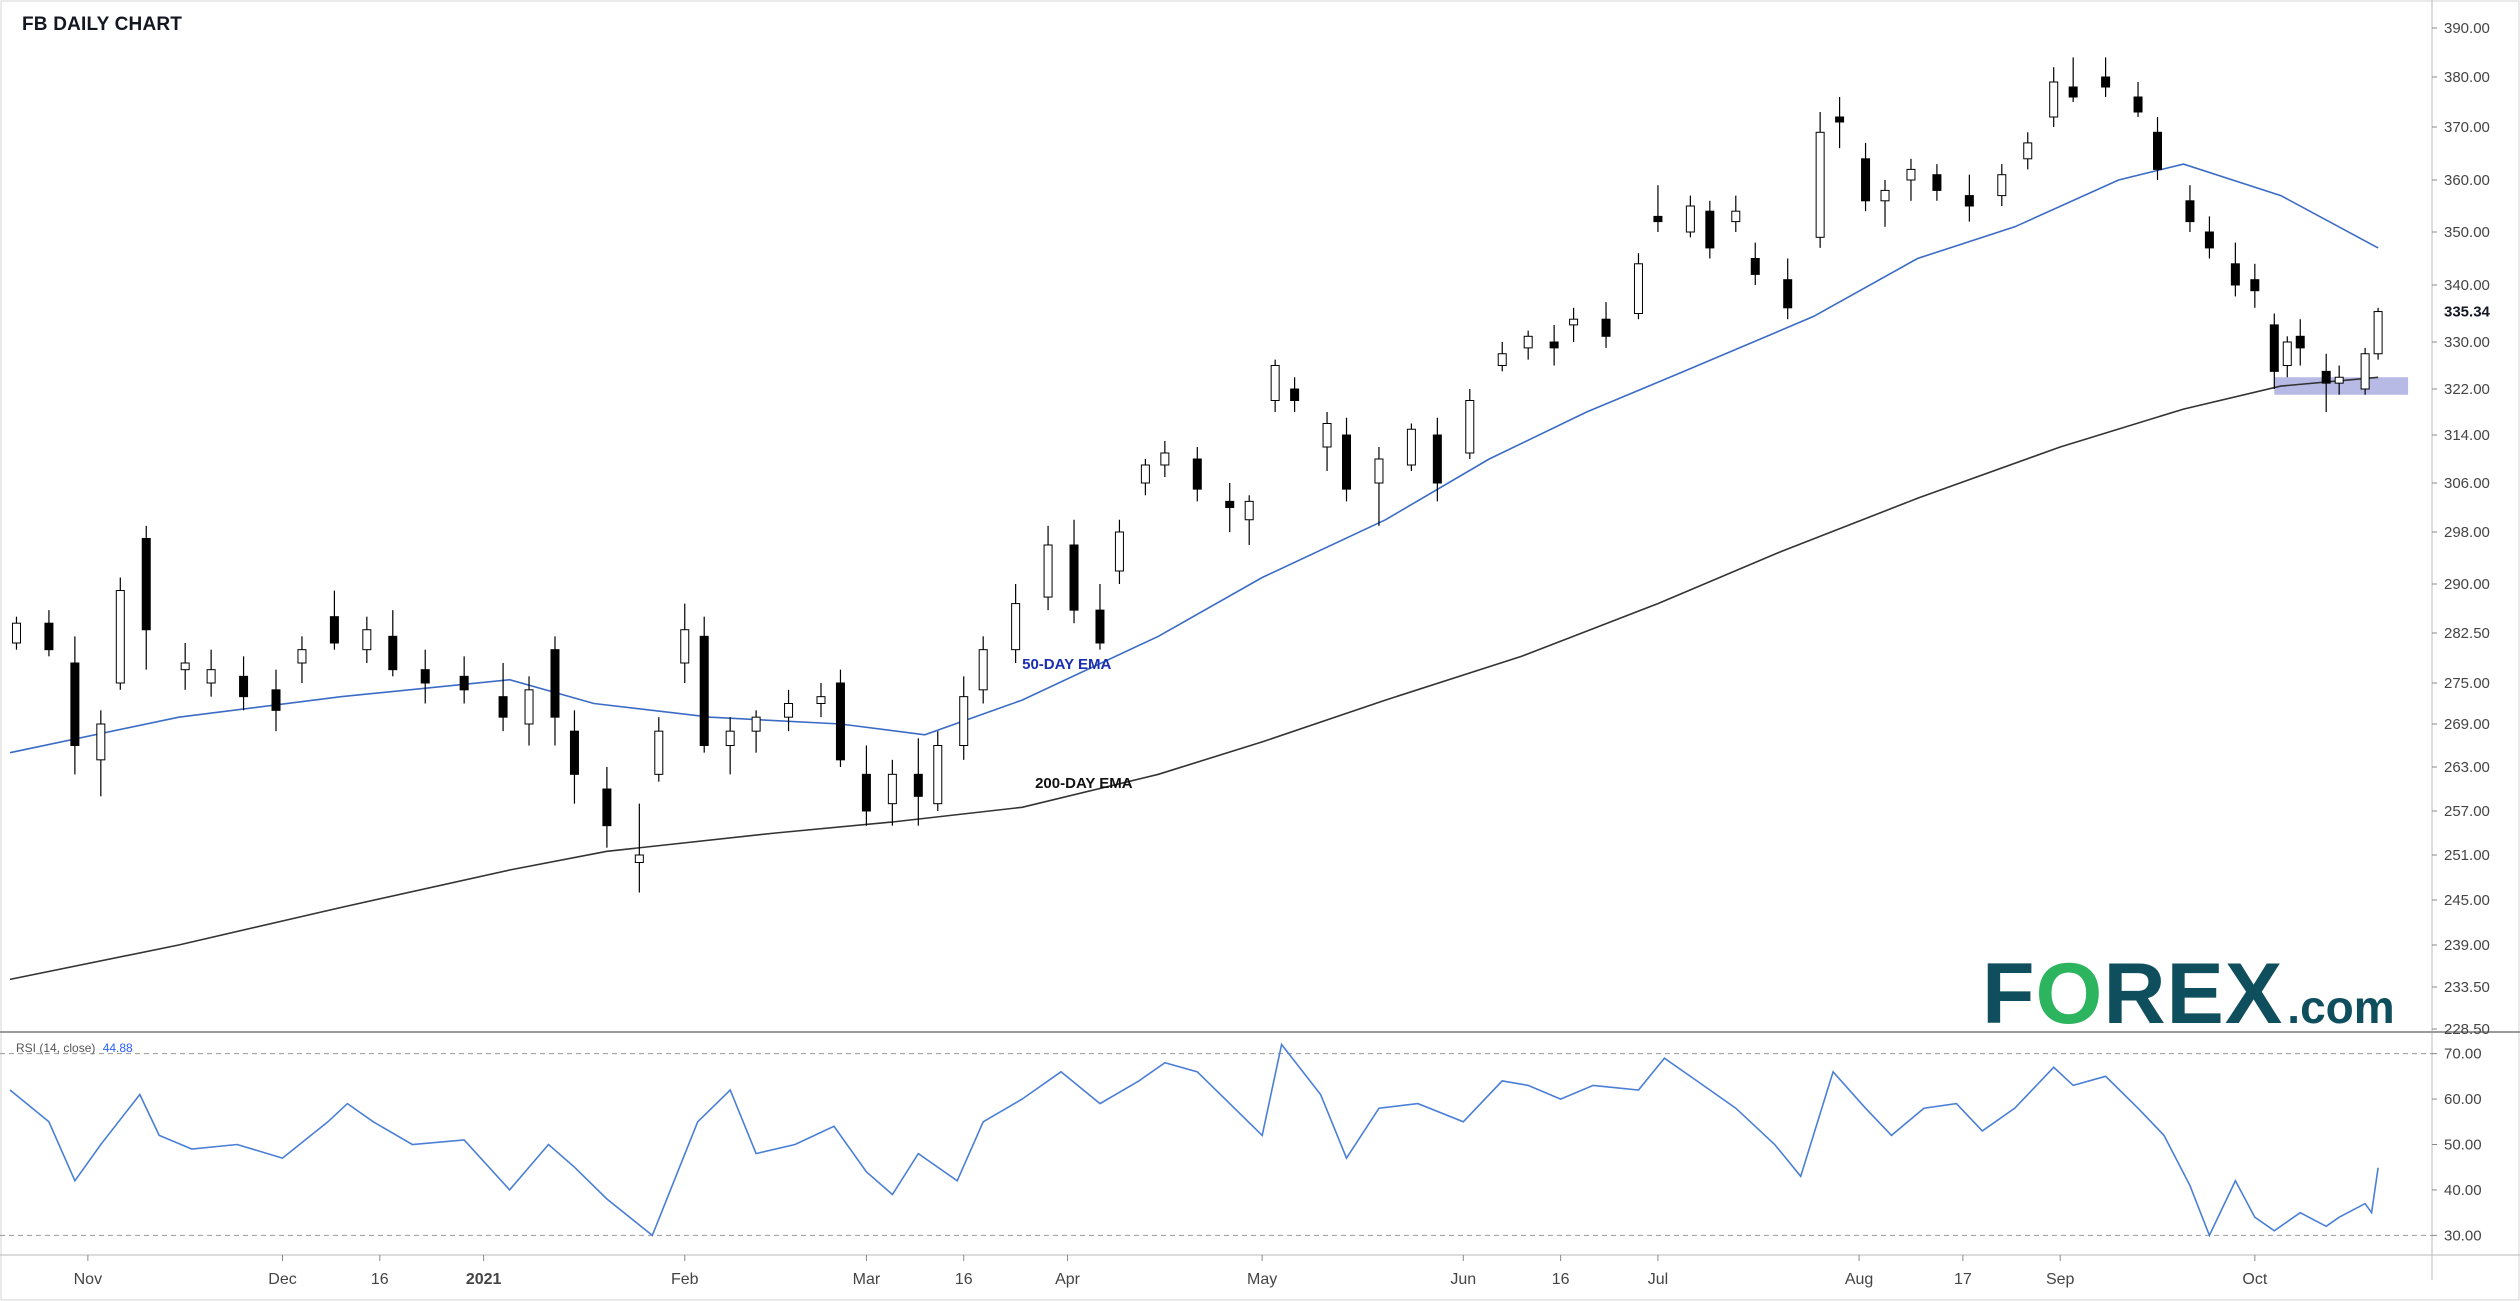 The width and height of the screenshot is (2520, 1301). Describe the element at coordinates (2009, 994) in the screenshot. I see `logo-letter-f: F` at that location.